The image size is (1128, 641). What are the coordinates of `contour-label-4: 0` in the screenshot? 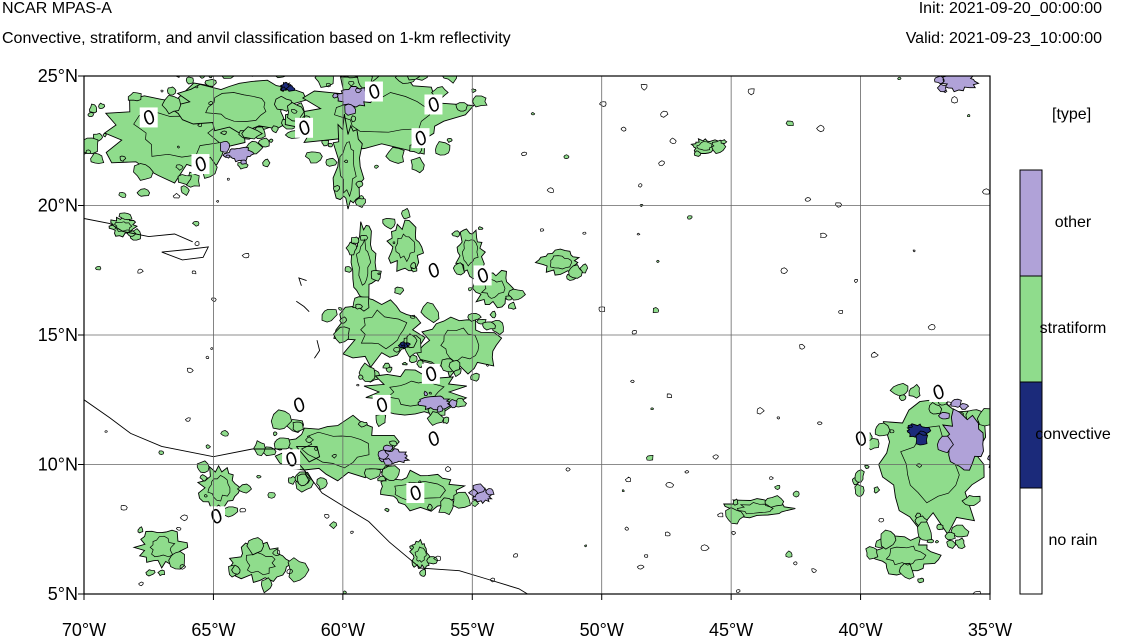 It's located at (434, 105).